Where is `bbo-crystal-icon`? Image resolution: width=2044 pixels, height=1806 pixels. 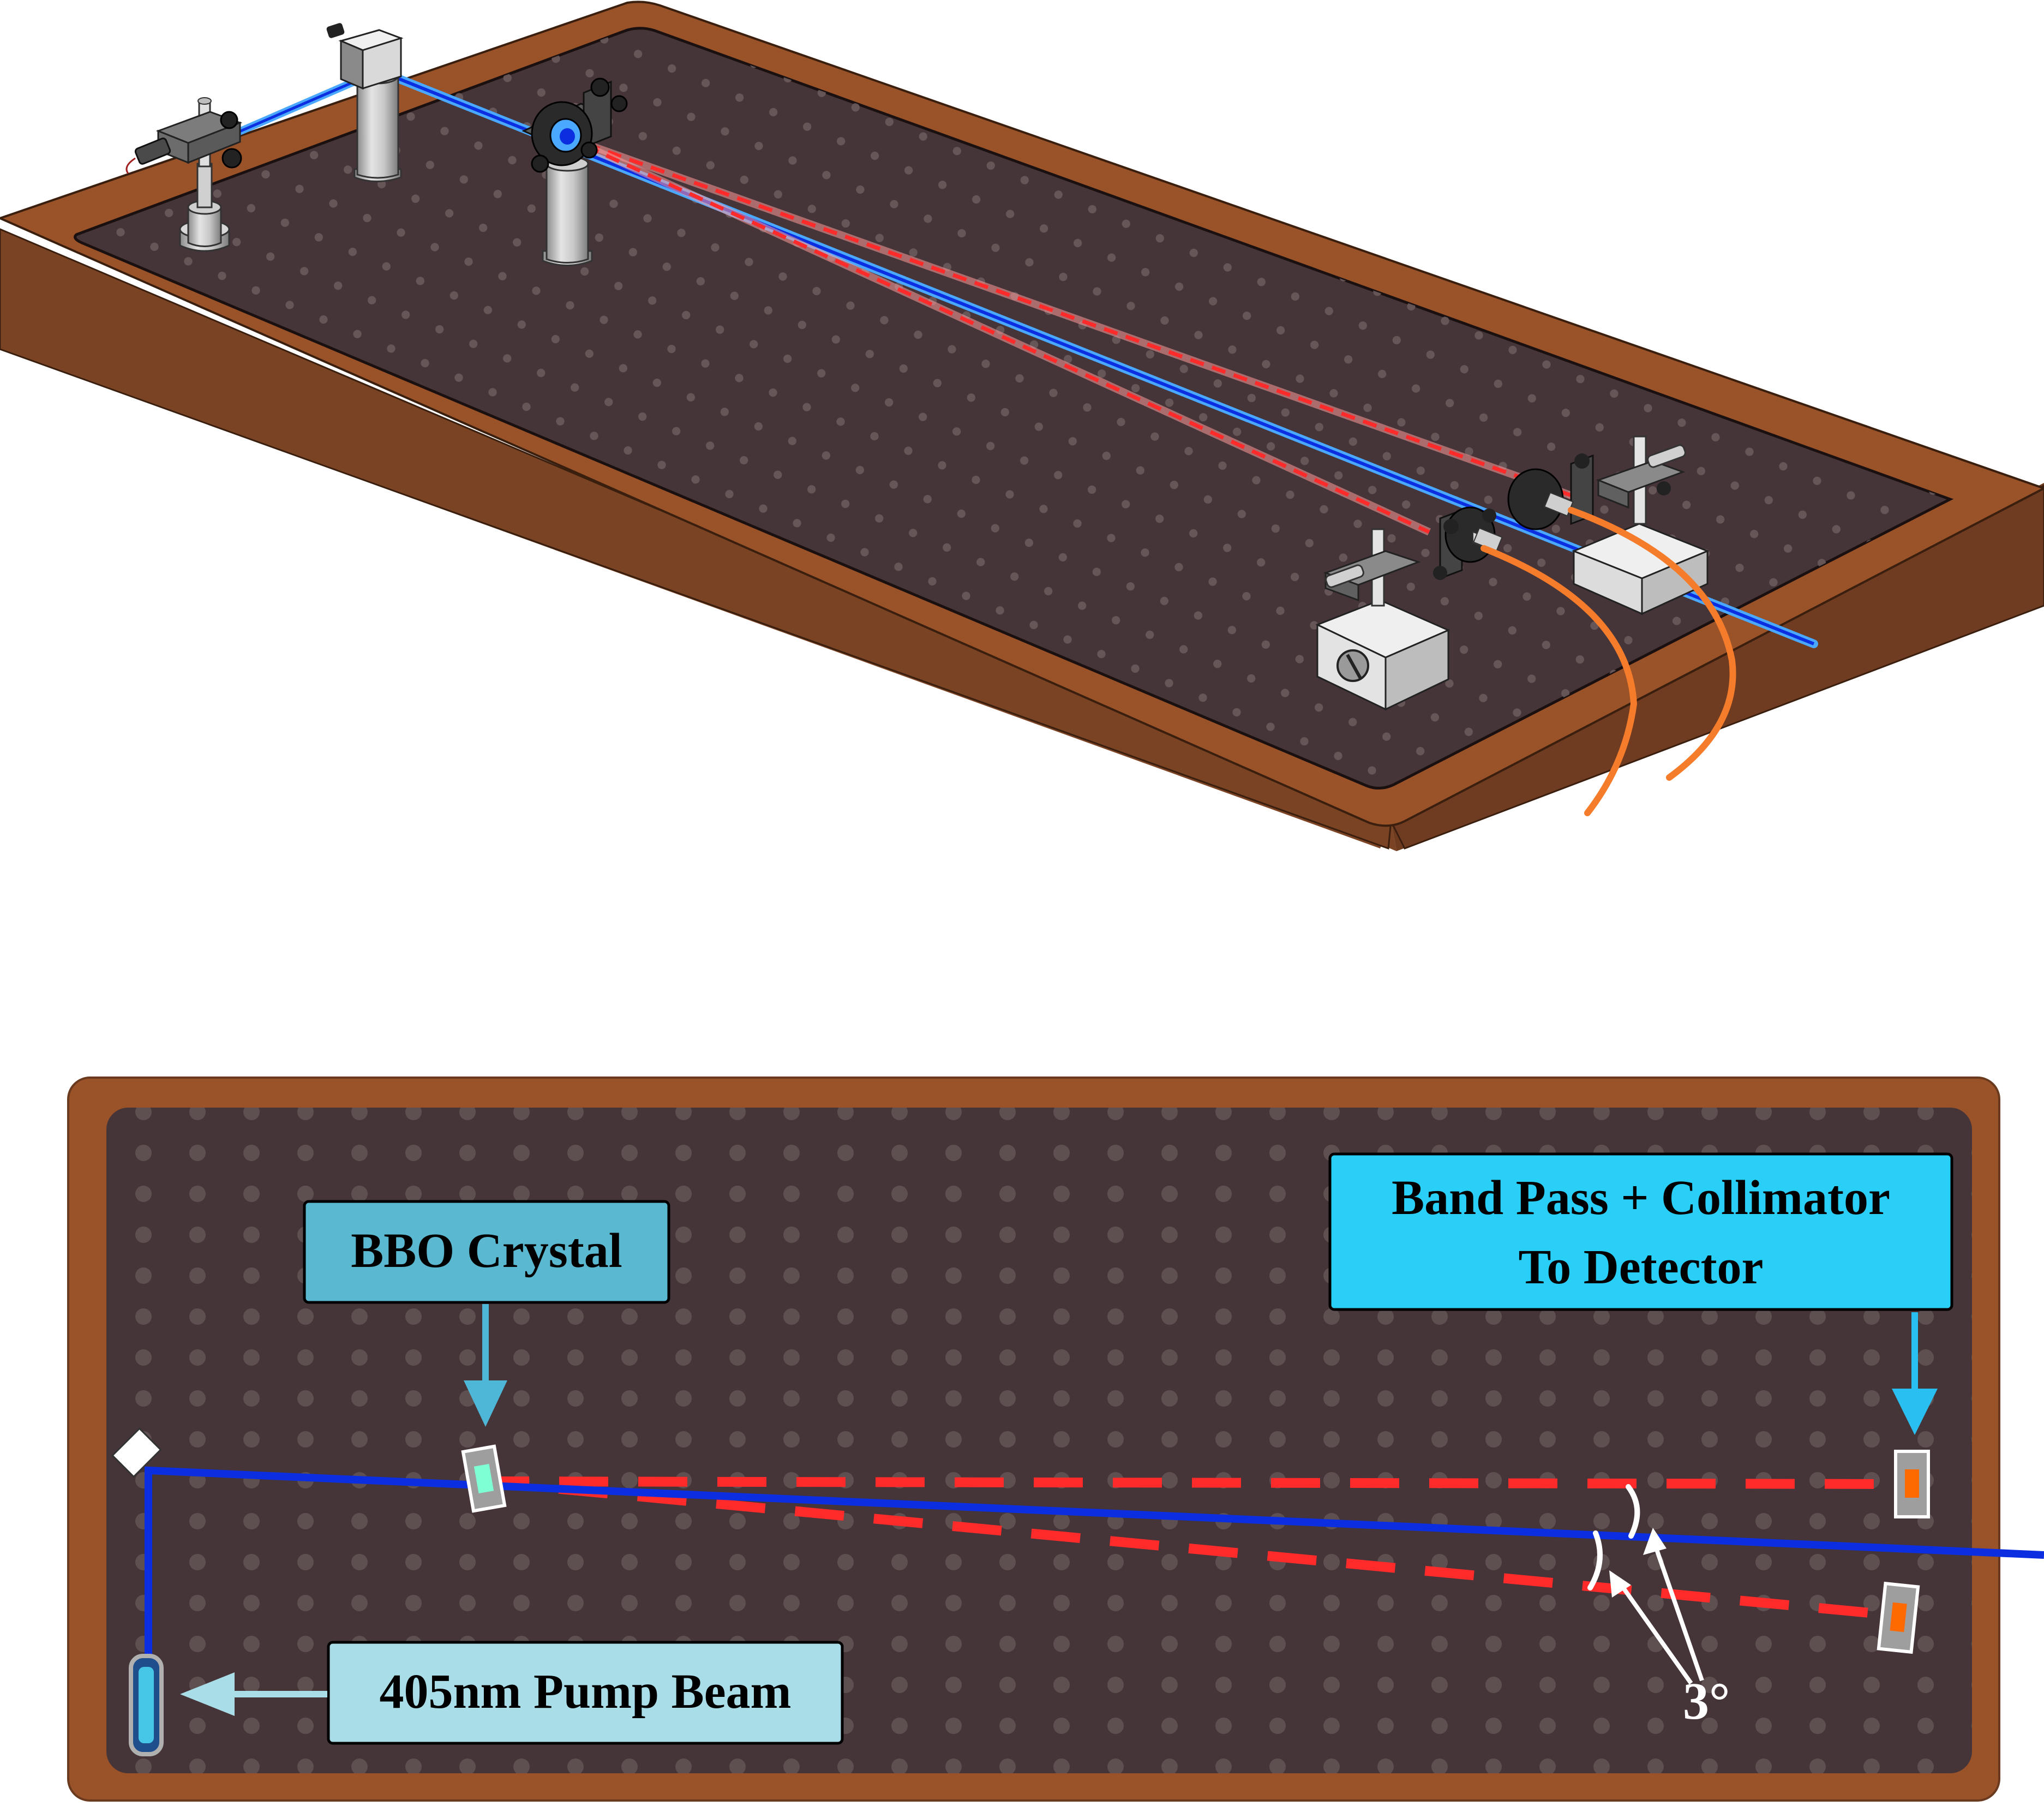
bbo-crystal-icon is located at coordinates (484, 1478).